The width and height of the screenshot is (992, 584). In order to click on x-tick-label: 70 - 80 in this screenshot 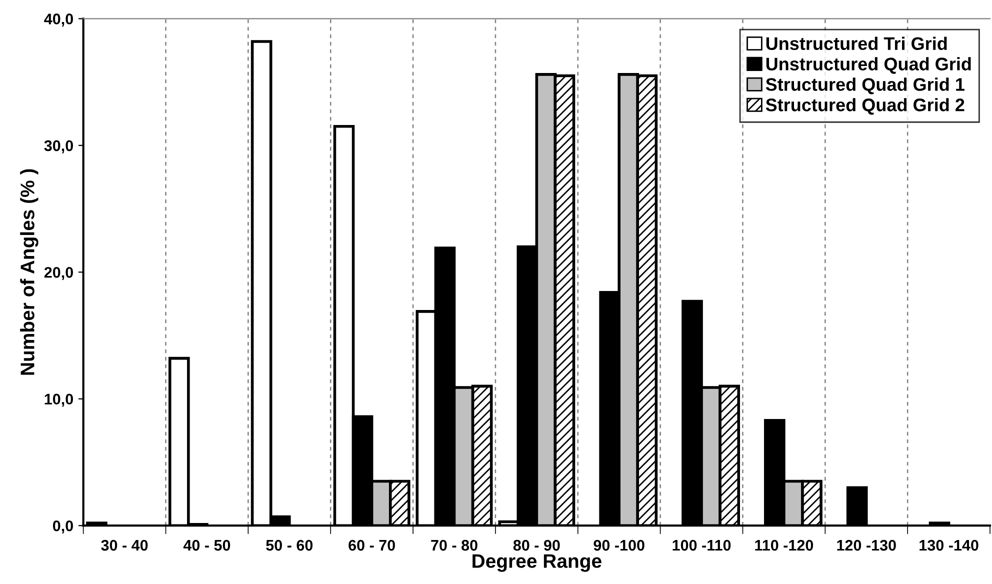, I will do `click(454, 545)`.